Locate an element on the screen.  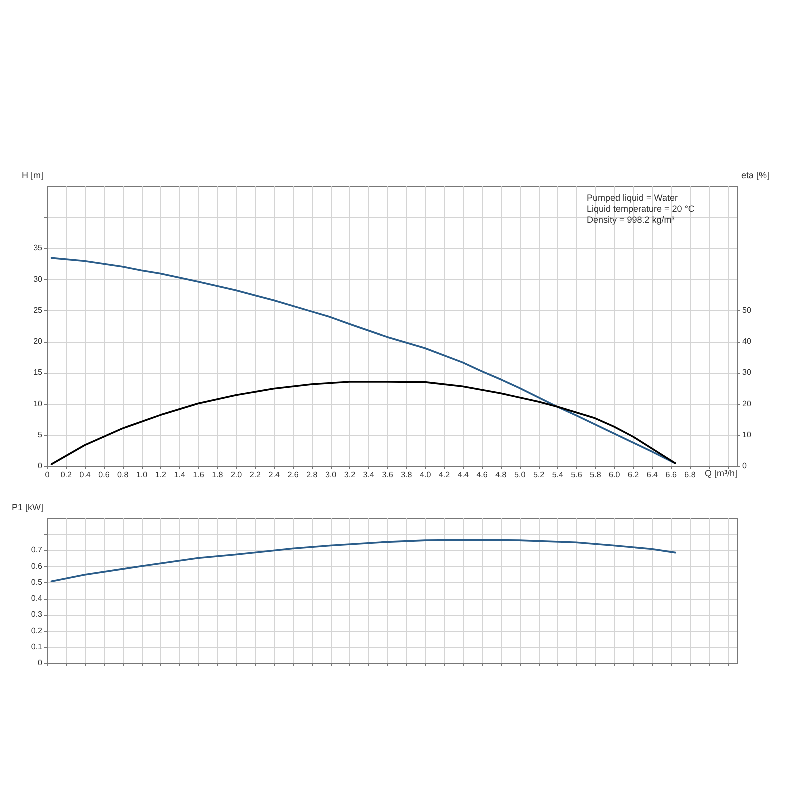
y-tick-label: 0.3 is located at coordinates (37, 615).